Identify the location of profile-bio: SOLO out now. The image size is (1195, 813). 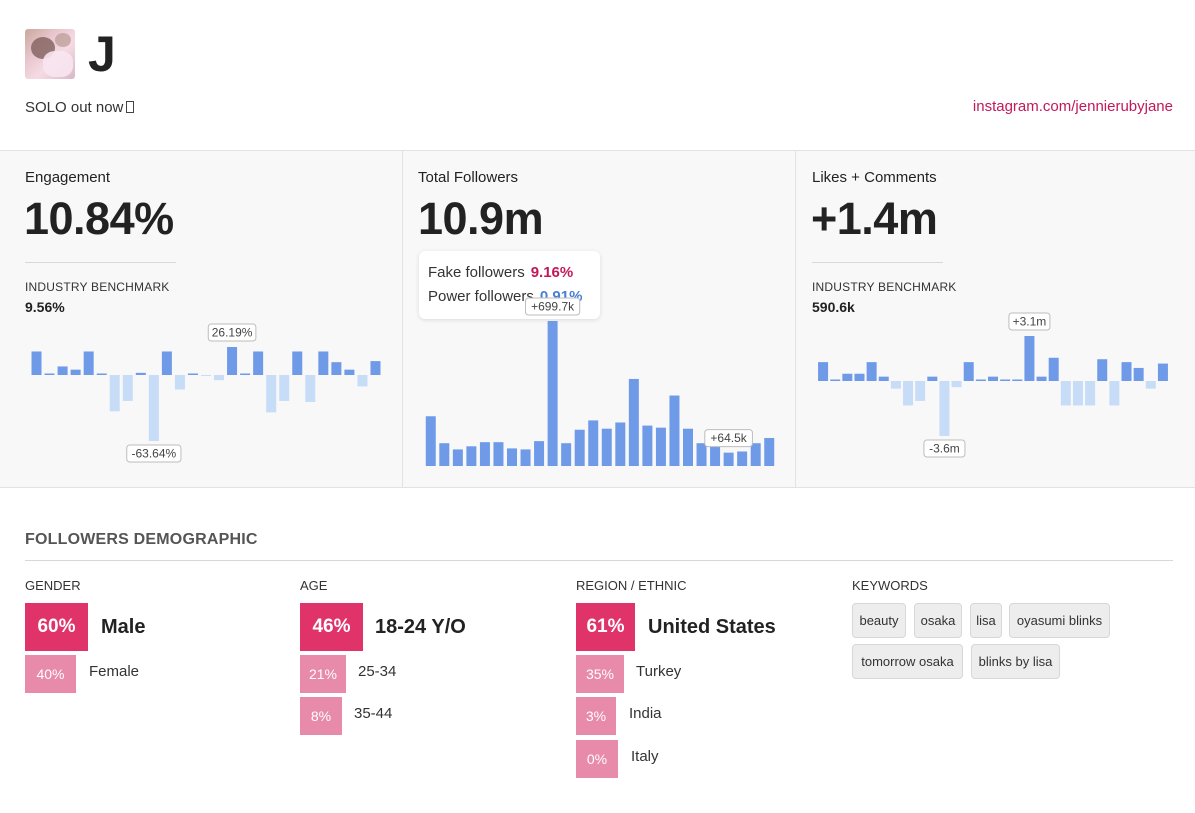
(80, 107).